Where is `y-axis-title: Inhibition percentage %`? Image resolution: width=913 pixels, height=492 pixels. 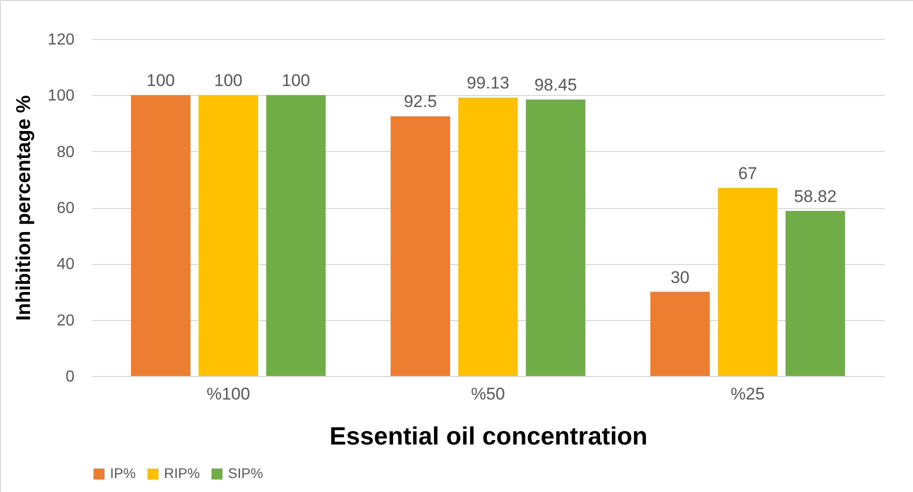 y-axis-title: Inhibition percentage % is located at coordinates (23, 207).